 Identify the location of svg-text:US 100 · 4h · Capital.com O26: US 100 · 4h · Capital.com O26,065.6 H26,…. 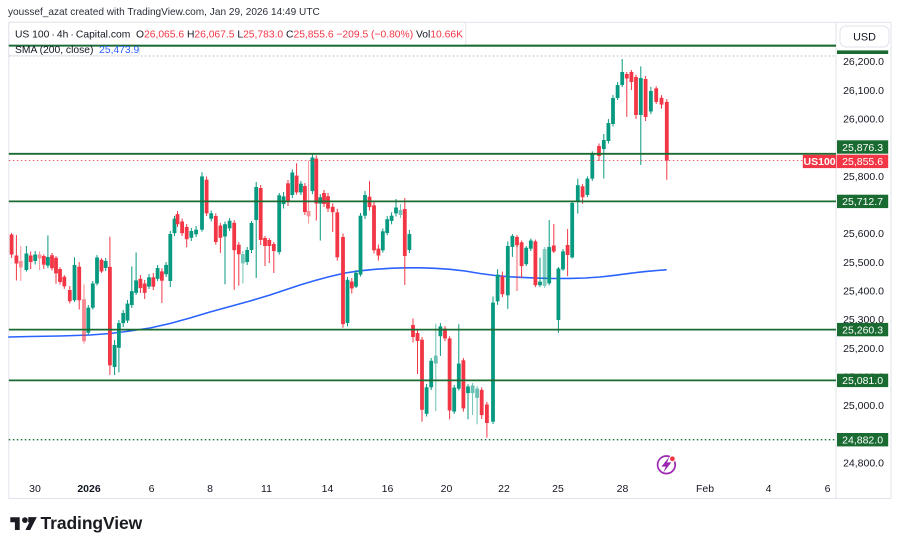
(239, 35).